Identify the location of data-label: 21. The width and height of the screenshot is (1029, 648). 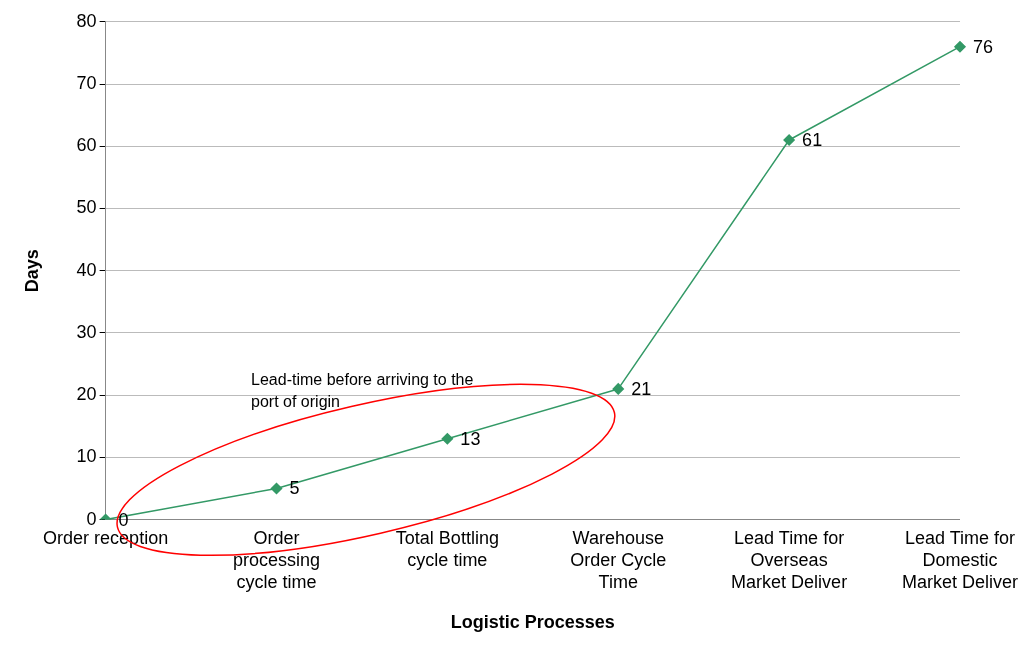
(641, 388).